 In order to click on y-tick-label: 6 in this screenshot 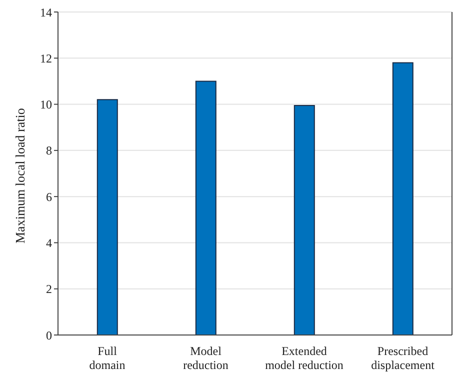, I will do `click(49, 197)`.